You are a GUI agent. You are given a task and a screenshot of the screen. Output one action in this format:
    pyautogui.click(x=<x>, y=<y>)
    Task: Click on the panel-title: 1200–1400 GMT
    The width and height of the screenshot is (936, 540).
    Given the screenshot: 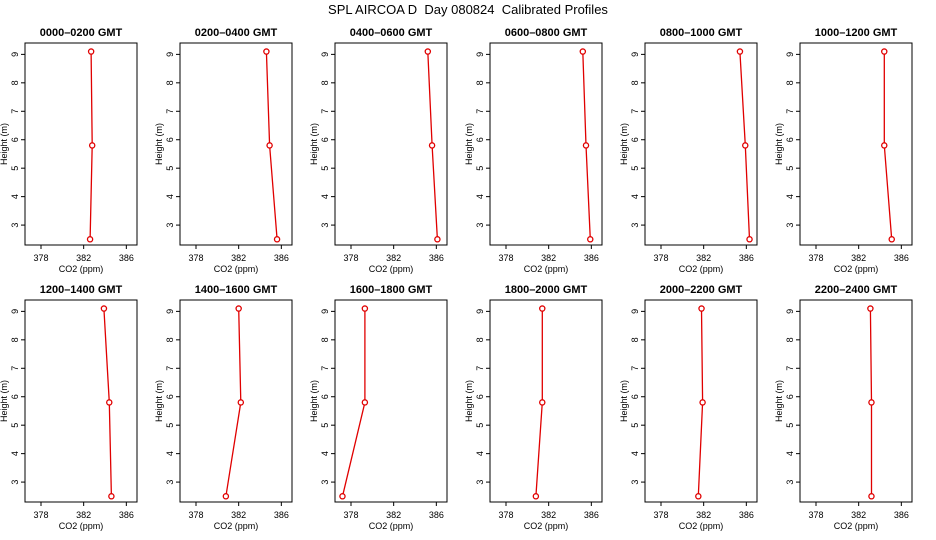 What is the action you would take?
    pyautogui.click(x=81, y=290)
    